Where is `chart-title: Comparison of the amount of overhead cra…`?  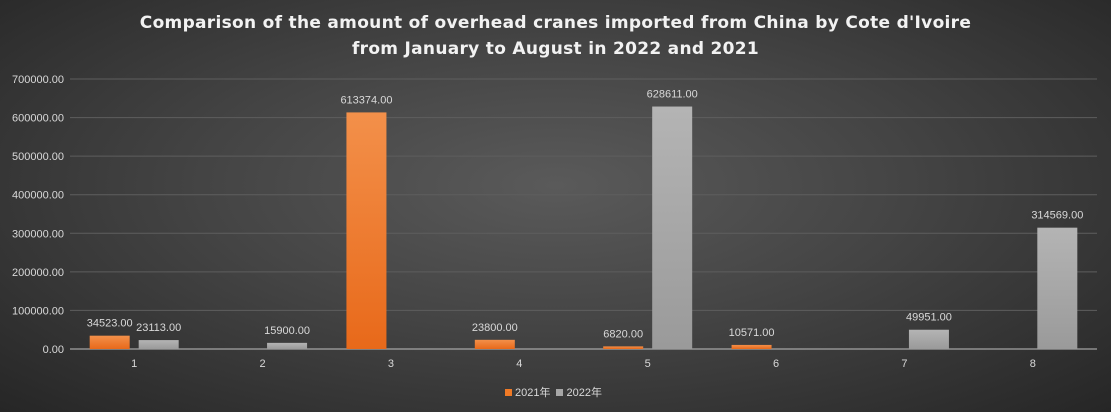 chart-title: Comparison of the amount of overhead cra… is located at coordinates (555, 36).